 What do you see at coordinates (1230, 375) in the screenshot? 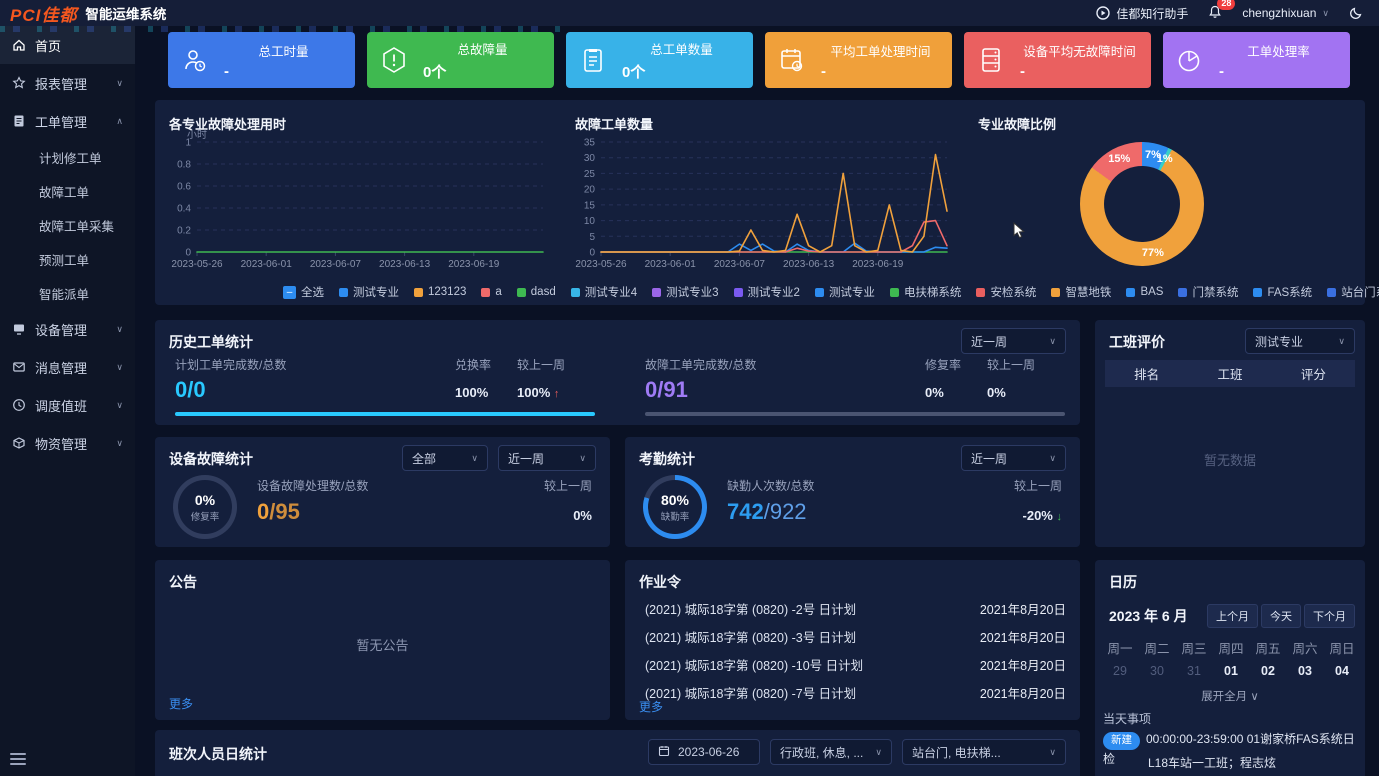
I see `column-shift: 工班` at bounding box center [1230, 375].